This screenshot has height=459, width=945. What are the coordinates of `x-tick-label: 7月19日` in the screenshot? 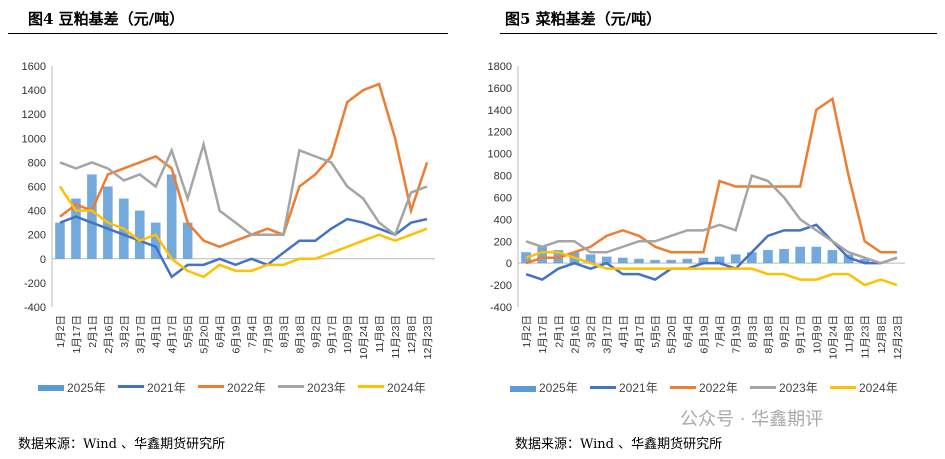 It's located at (268, 334).